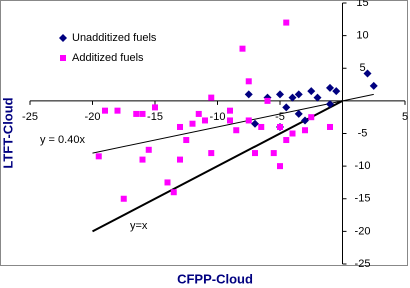 This screenshot has height=288, width=410. I want to click on legend-box, so click(114, 48).